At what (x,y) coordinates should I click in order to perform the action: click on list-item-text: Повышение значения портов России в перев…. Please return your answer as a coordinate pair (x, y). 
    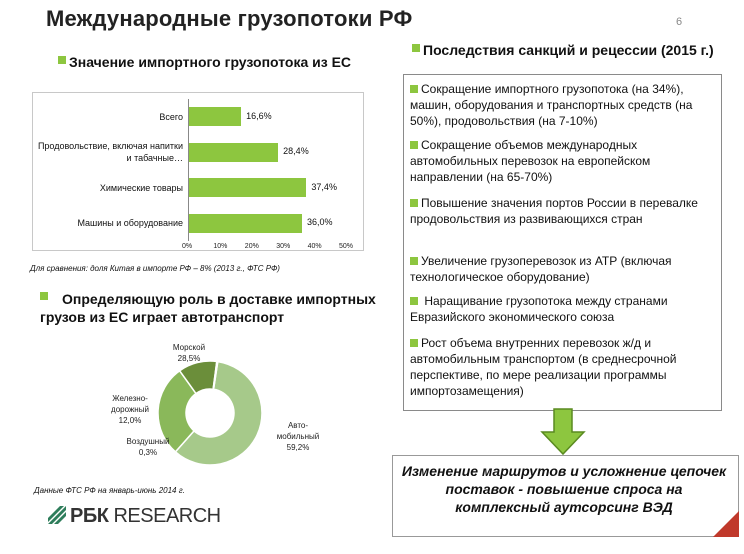
    Looking at the image, I should click on (554, 211).